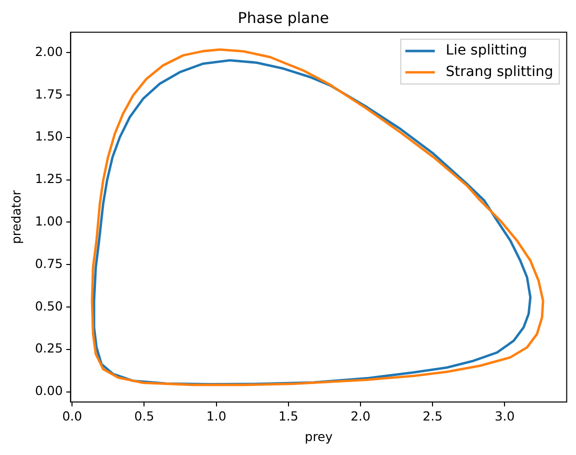  Describe the element at coordinates (432, 416) in the screenshot. I see `x-tick-label: 2.5` at that location.